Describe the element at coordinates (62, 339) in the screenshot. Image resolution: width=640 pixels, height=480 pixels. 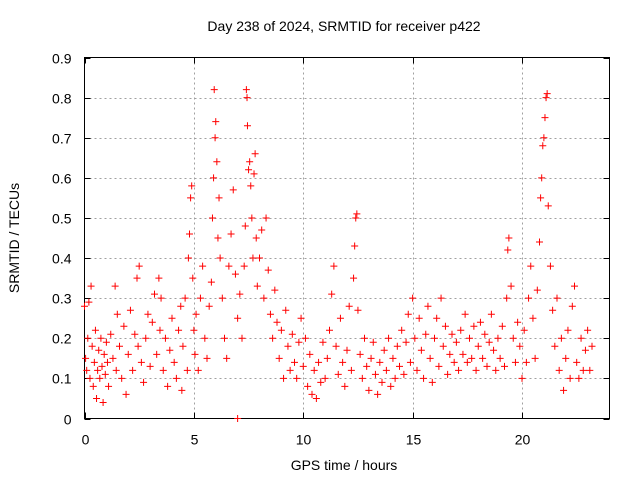
I see `y-tick-label: 0.2` at that location.